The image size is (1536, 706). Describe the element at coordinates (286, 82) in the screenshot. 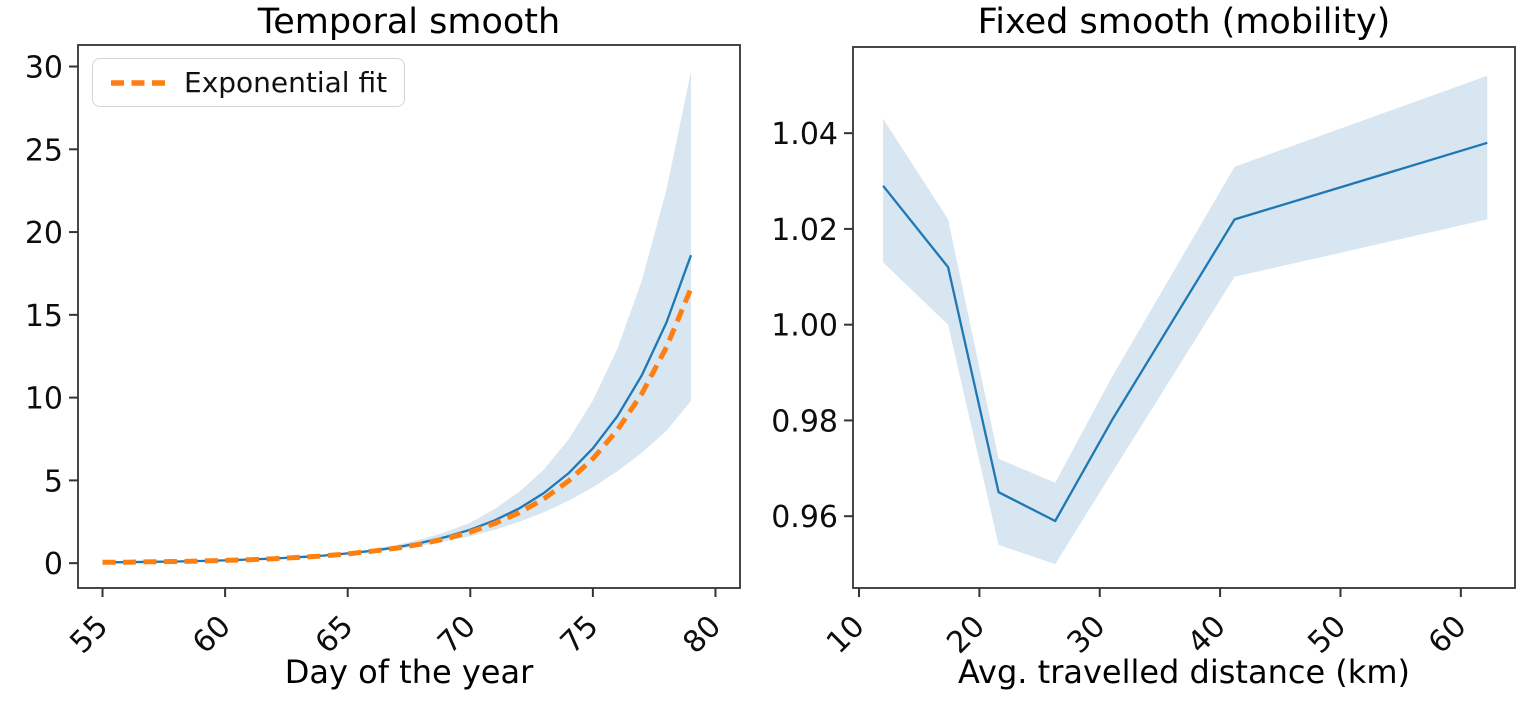

I see `legend-label: Exponential fit` at that location.